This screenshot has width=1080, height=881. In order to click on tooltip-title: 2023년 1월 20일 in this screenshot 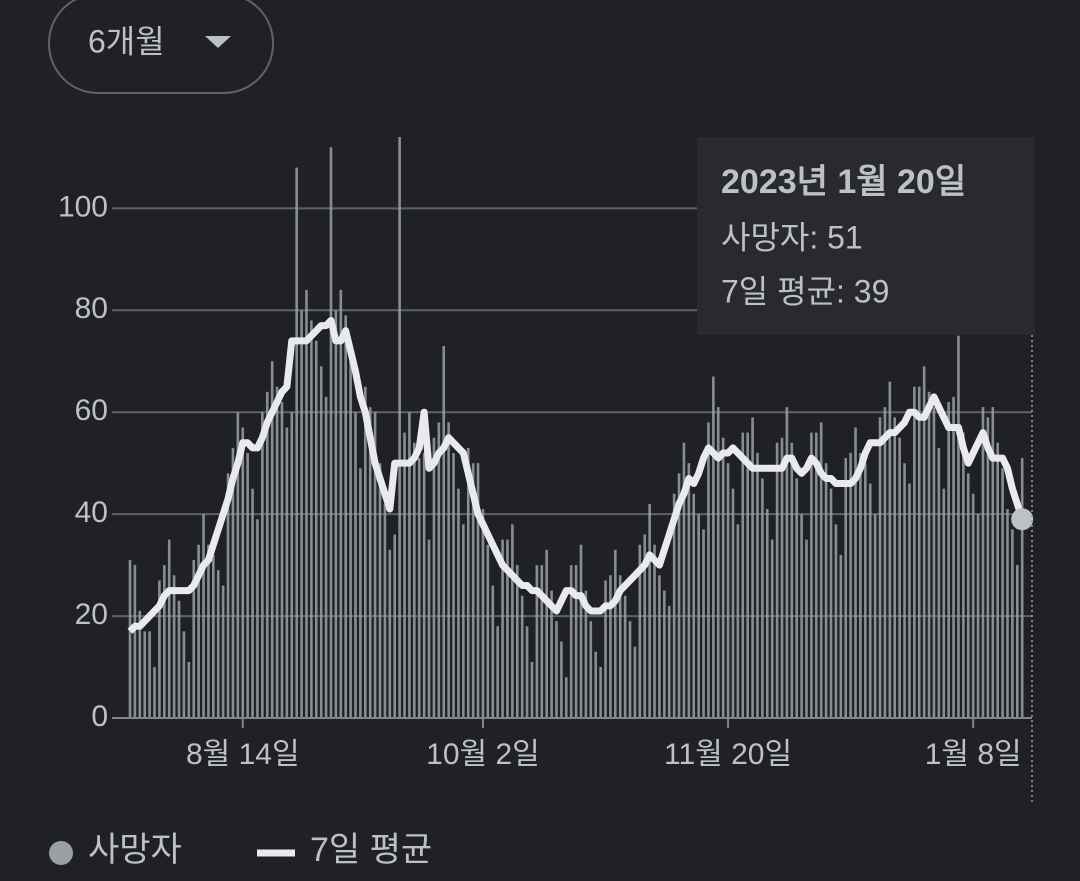, I will do `click(843, 182)`.